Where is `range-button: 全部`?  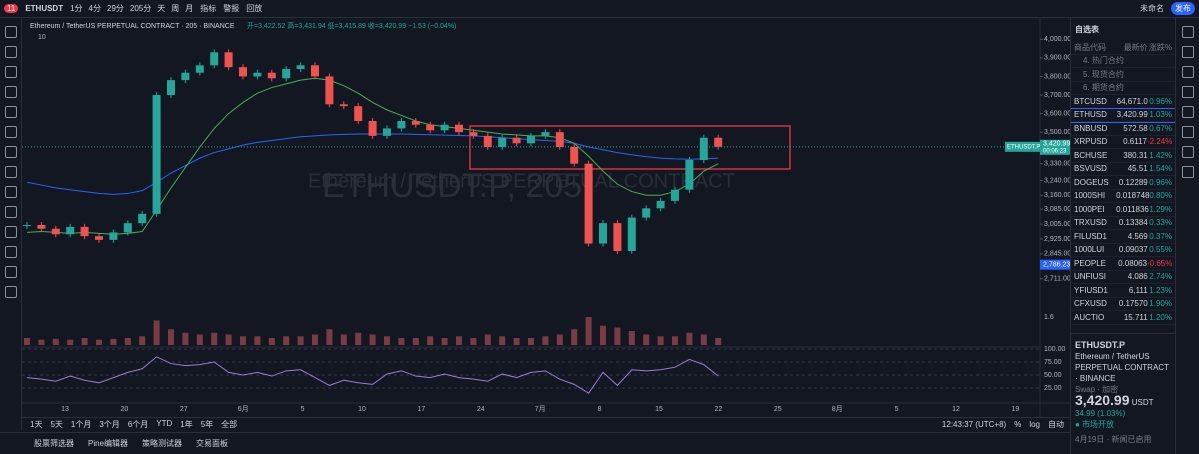
range-button: 全部 is located at coordinates (229, 424).